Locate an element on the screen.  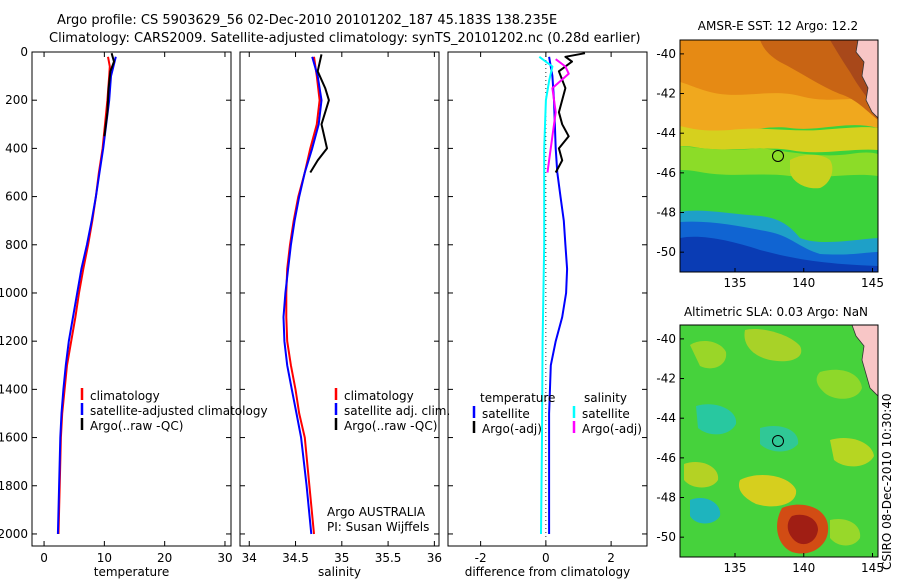
legend-title: salinity is located at coordinates (605, 398).